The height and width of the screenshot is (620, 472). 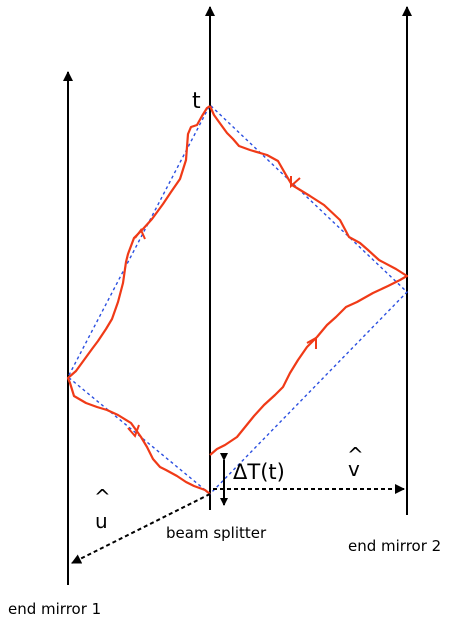 What do you see at coordinates (196, 101) in the screenshot?
I see `event-t-label: t` at bounding box center [196, 101].